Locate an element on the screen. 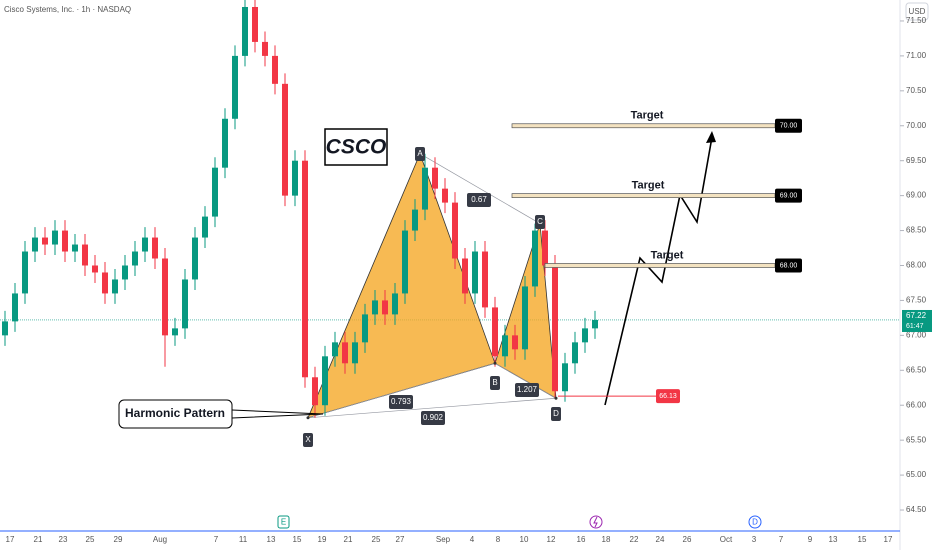 Image resolution: width=932 pixels, height=550 pixels. last-price-box is located at coordinates (917, 320).